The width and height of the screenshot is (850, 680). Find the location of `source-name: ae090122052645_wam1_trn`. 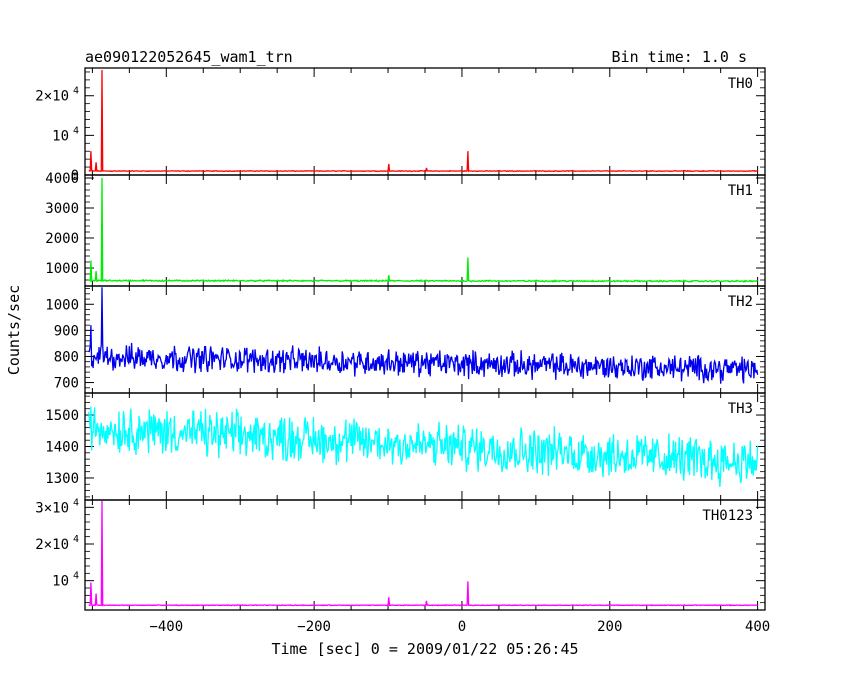

source-name: ae090122052645_wam1_trn is located at coordinates (189, 57).